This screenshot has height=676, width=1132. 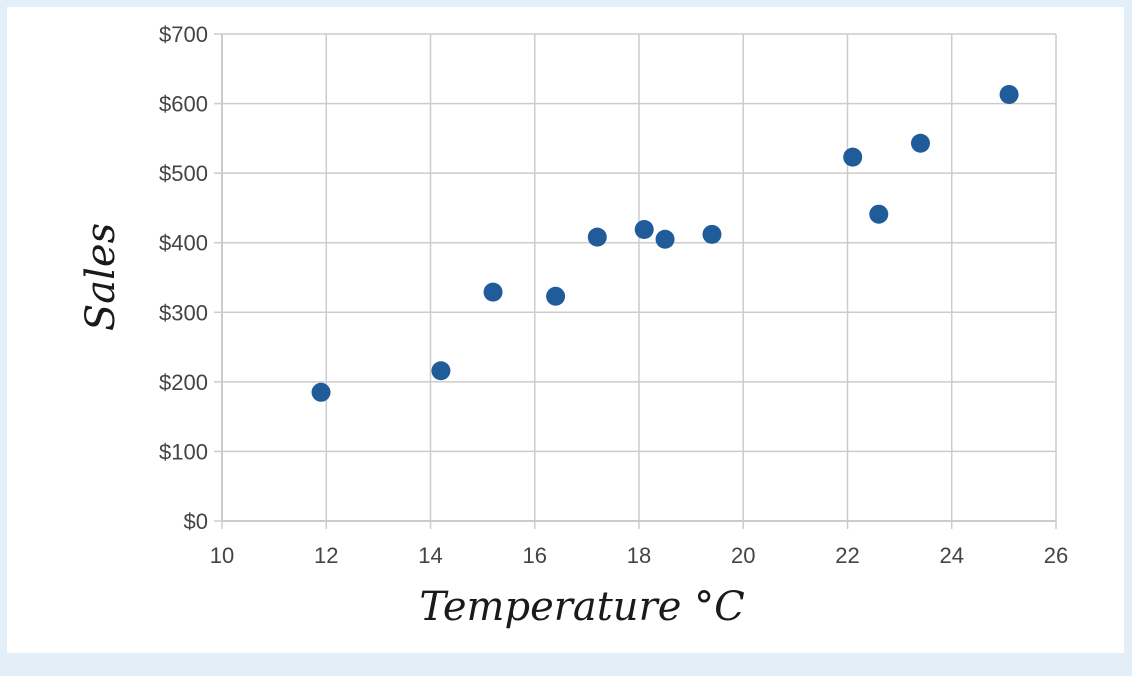 I want to click on x-tick-label: 26, so click(x=1056, y=555).